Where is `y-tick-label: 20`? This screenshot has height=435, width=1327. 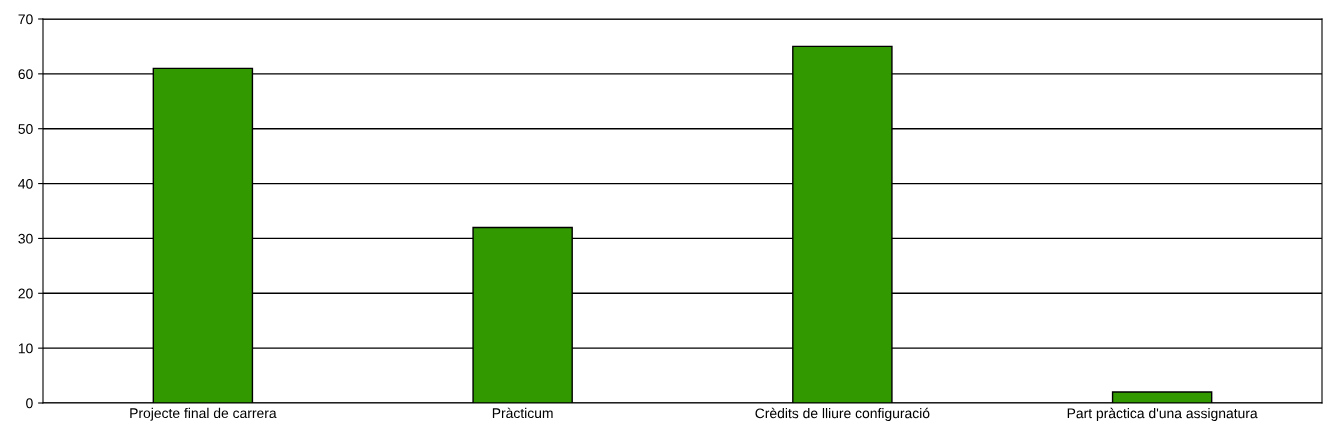 y-tick-label: 20 is located at coordinates (25, 293).